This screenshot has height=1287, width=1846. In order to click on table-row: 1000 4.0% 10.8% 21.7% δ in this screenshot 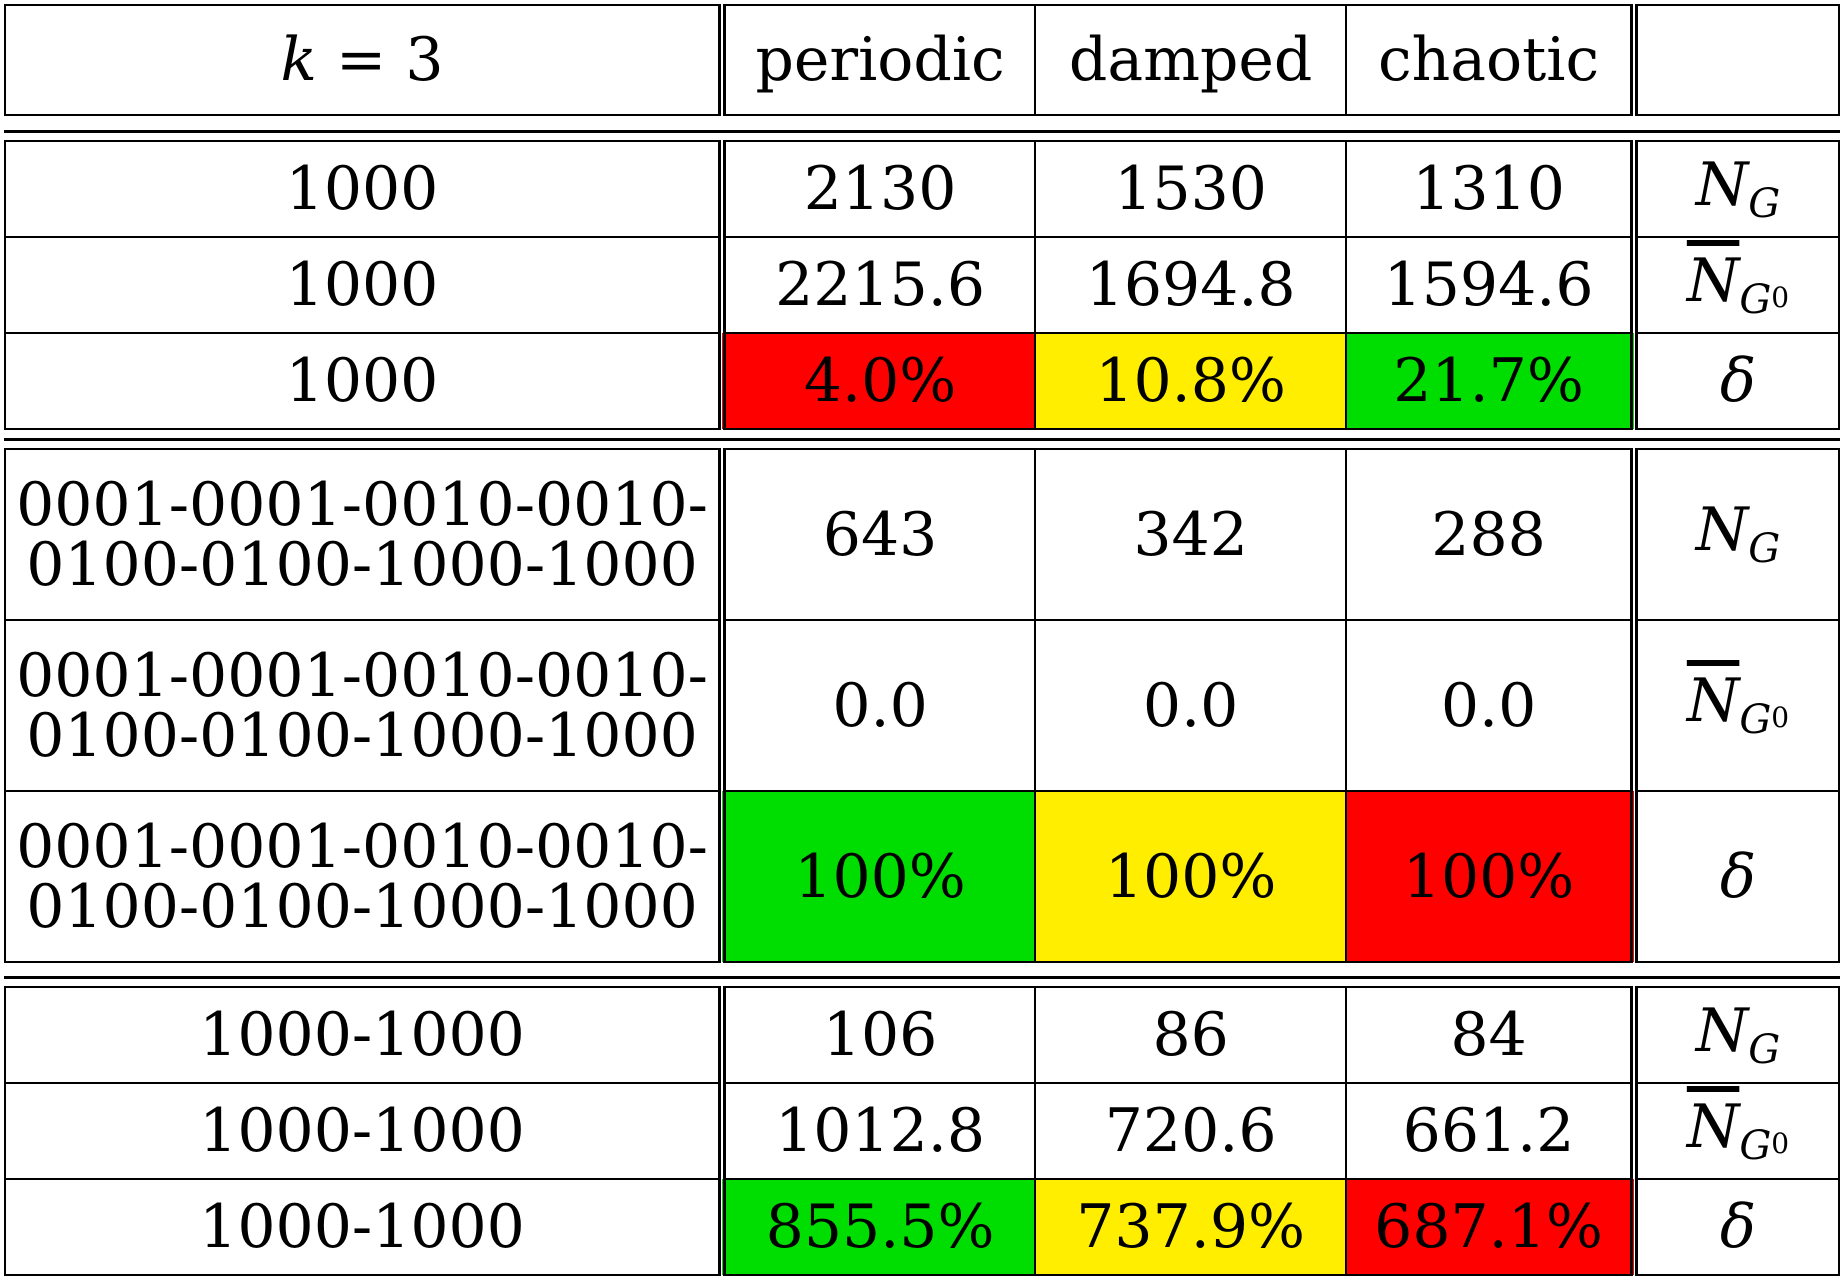, I will do `click(922, 381)`.